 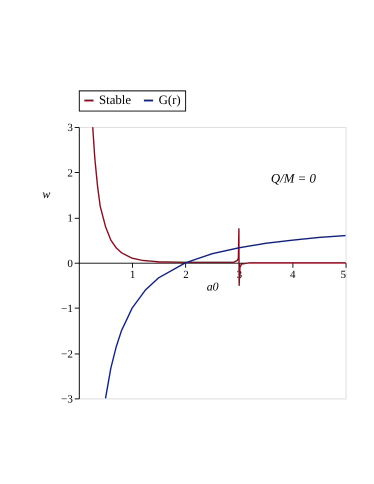 I want to click on legend-label: G(r), so click(x=169, y=100).